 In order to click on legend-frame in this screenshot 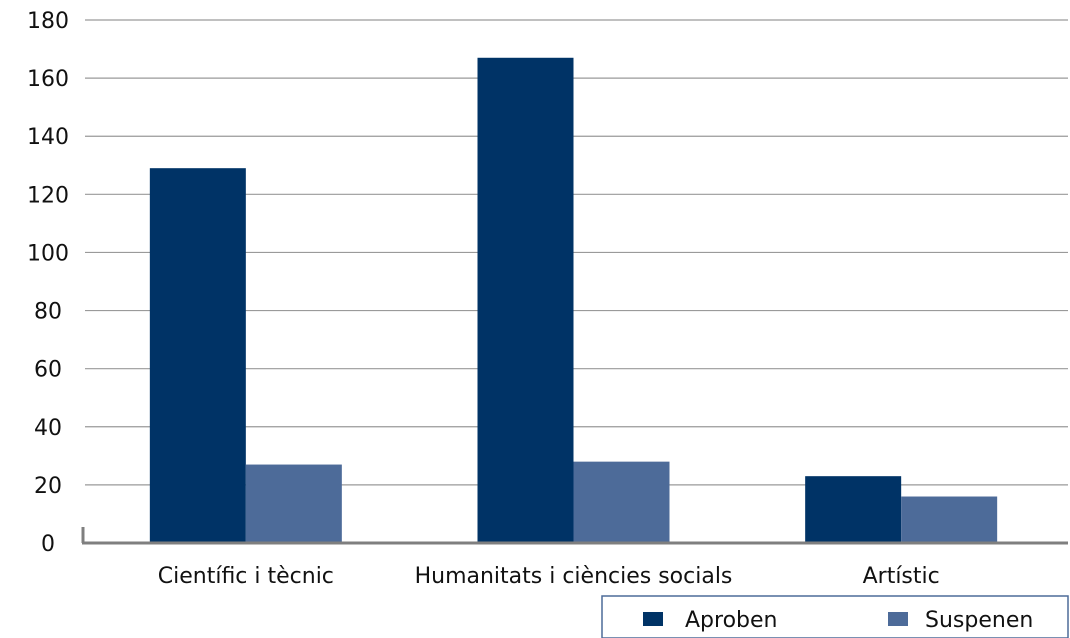, I will do `click(835, 616)`.